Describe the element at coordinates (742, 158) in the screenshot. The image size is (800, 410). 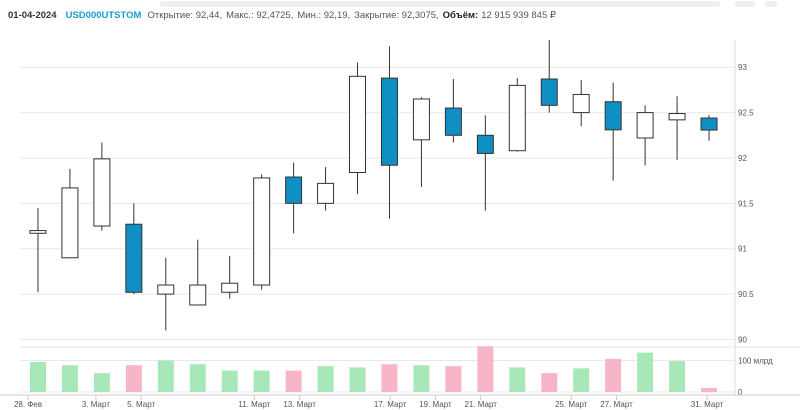
I see `y-tick-label: 92` at that location.